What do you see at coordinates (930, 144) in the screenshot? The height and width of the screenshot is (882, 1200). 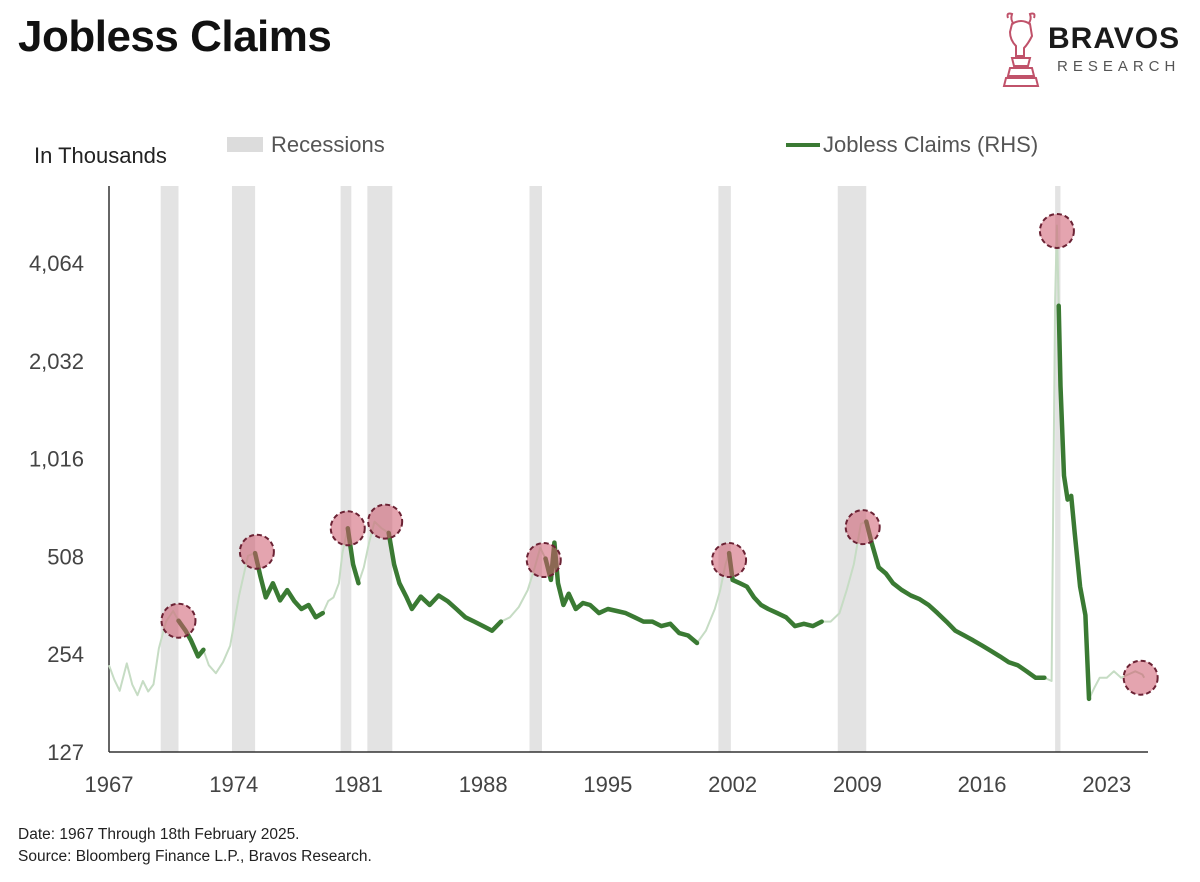 I see `legend-label-jobless-claims: Jobless Claims (RHS)` at bounding box center [930, 144].